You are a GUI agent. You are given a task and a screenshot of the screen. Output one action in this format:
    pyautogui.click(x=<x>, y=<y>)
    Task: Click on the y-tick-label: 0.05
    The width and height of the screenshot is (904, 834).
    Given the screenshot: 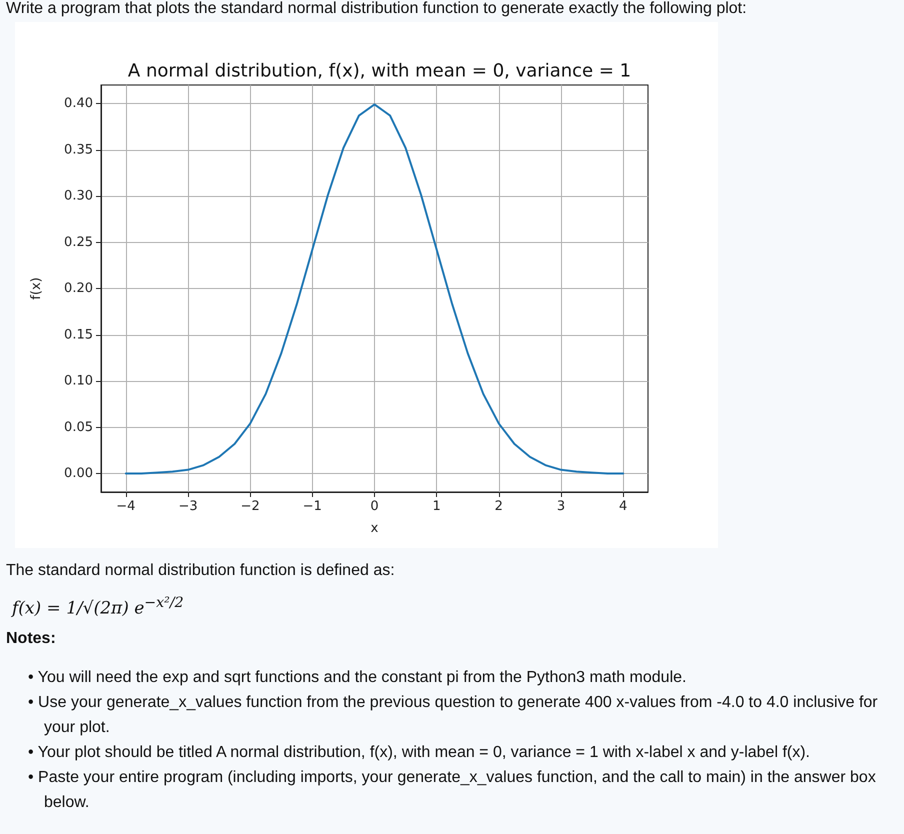 What is the action you would take?
    pyautogui.click(x=78, y=427)
    